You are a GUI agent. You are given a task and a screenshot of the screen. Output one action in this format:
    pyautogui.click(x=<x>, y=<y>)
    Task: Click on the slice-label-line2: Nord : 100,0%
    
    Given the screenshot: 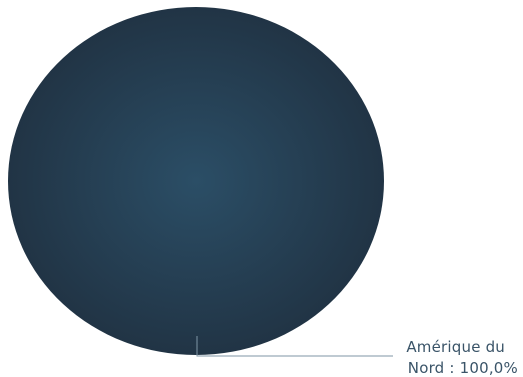 What is the action you would take?
    pyautogui.click(x=463, y=368)
    